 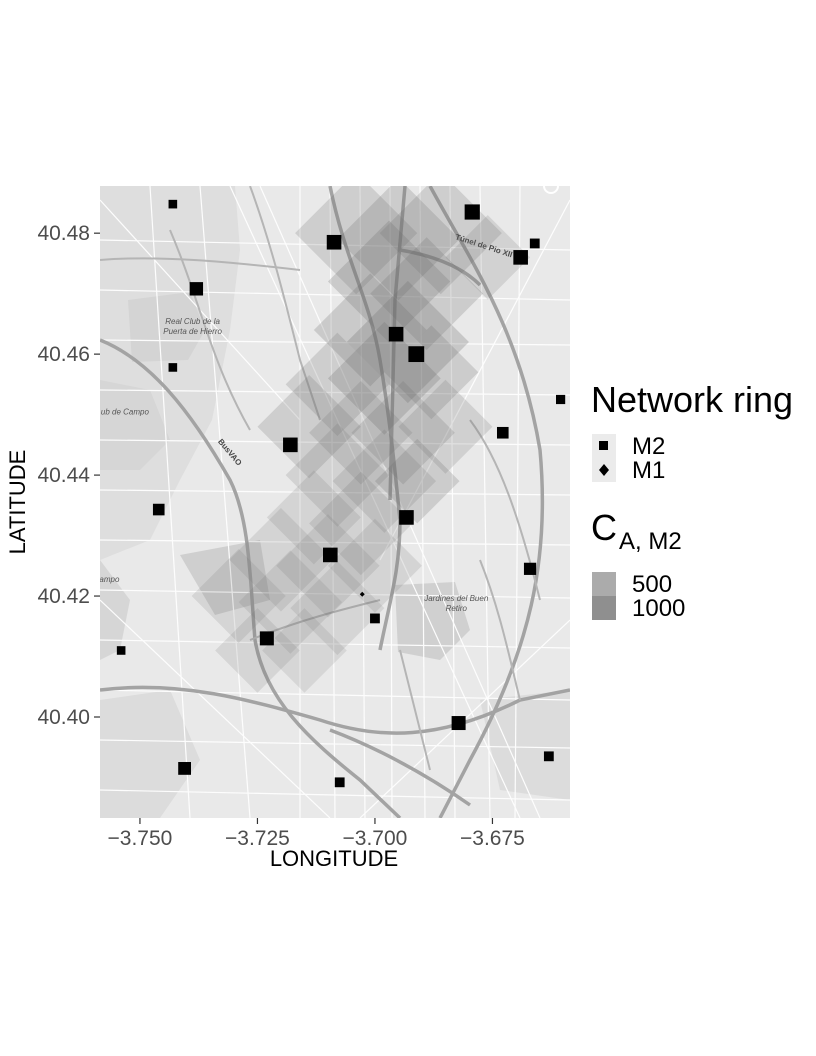 What do you see at coordinates (125, 412) in the screenshot?
I see `map-label: ub de Campo` at bounding box center [125, 412].